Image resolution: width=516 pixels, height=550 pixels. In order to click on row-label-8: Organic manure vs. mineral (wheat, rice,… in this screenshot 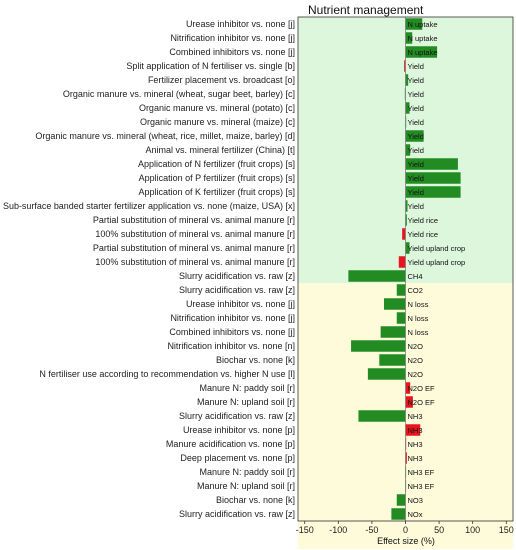, I will do `click(165, 136)`.